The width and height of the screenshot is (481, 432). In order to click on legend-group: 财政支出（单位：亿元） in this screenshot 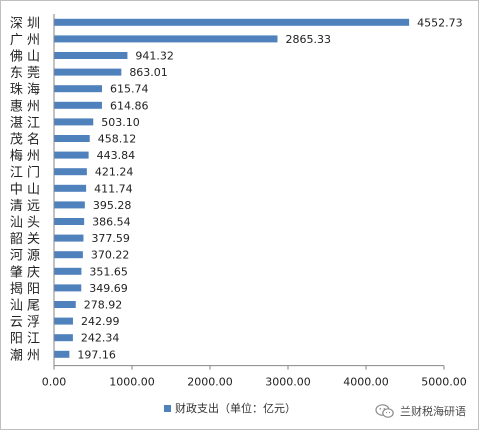, I will do `click(230, 408)`.